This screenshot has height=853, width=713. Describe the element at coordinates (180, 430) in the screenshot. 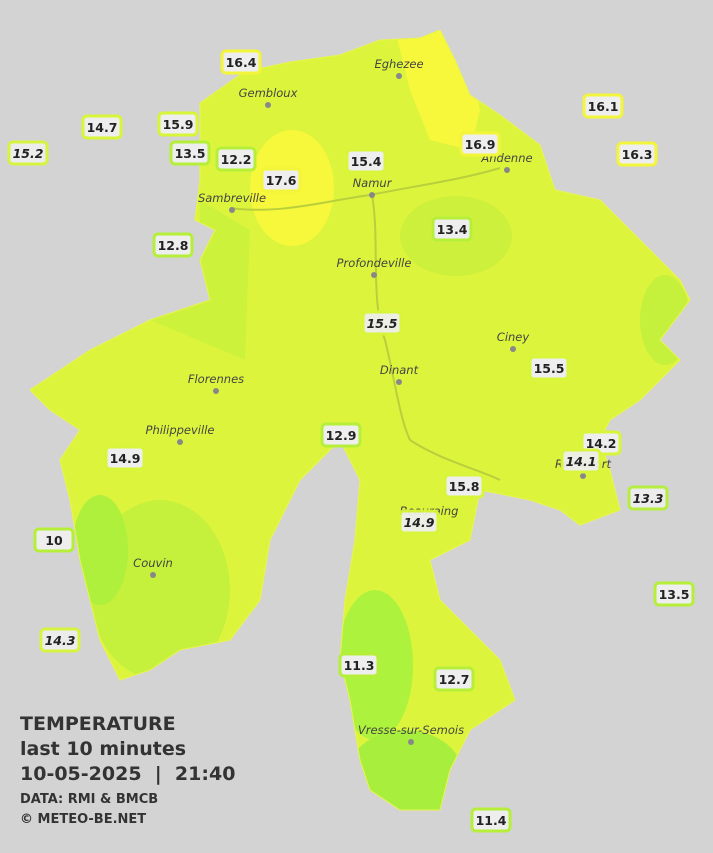

I see `town-label: Philippeville` at that location.